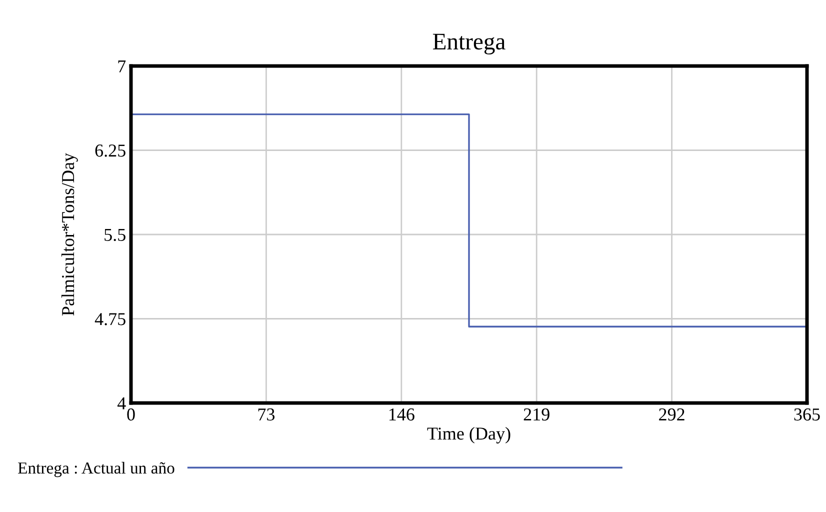 The width and height of the screenshot is (826, 512). What do you see at coordinates (401, 414) in the screenshot?
I see `x-tick-label: 146` at bounding box center [401, 414].